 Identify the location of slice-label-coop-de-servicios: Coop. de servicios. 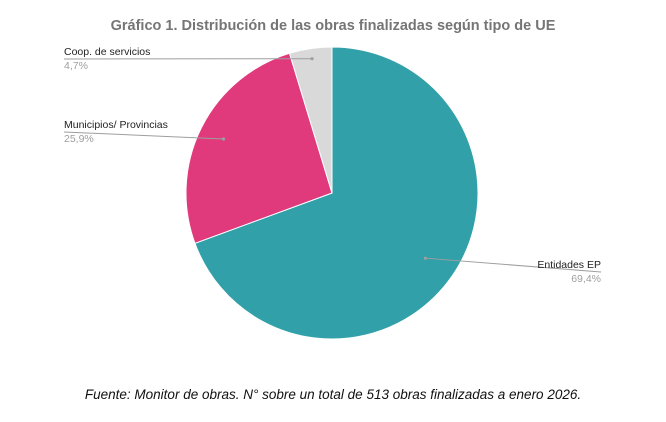
(107, 52).